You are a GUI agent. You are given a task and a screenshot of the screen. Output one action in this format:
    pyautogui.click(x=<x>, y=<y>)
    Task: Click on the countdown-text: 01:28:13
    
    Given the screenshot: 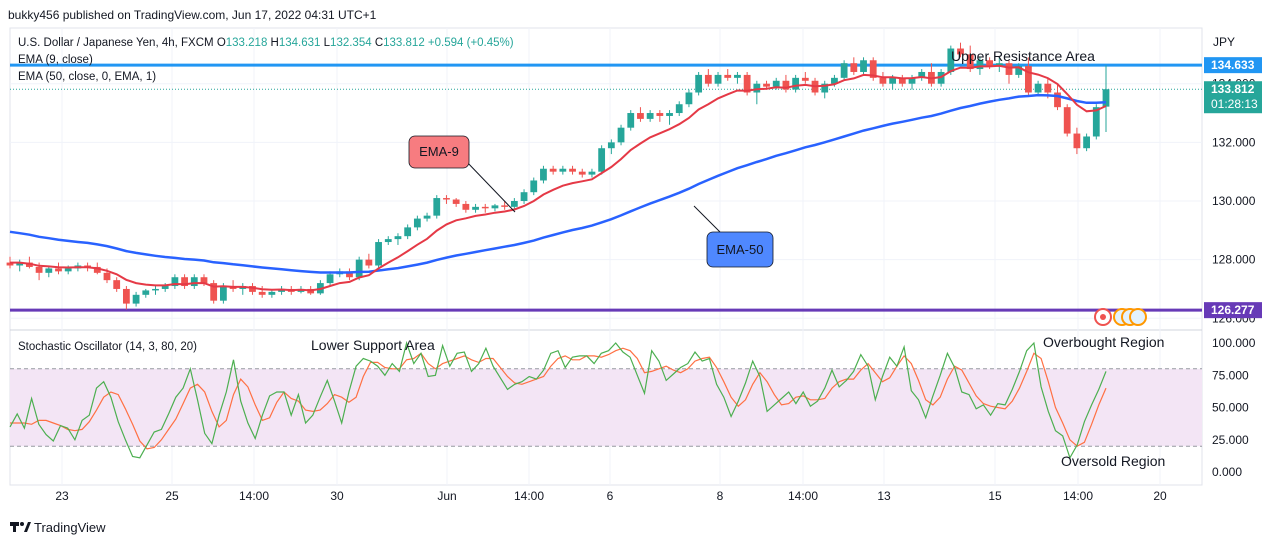 What is the action you would take?
    pyautogui.click(x=1234, y=104)
    